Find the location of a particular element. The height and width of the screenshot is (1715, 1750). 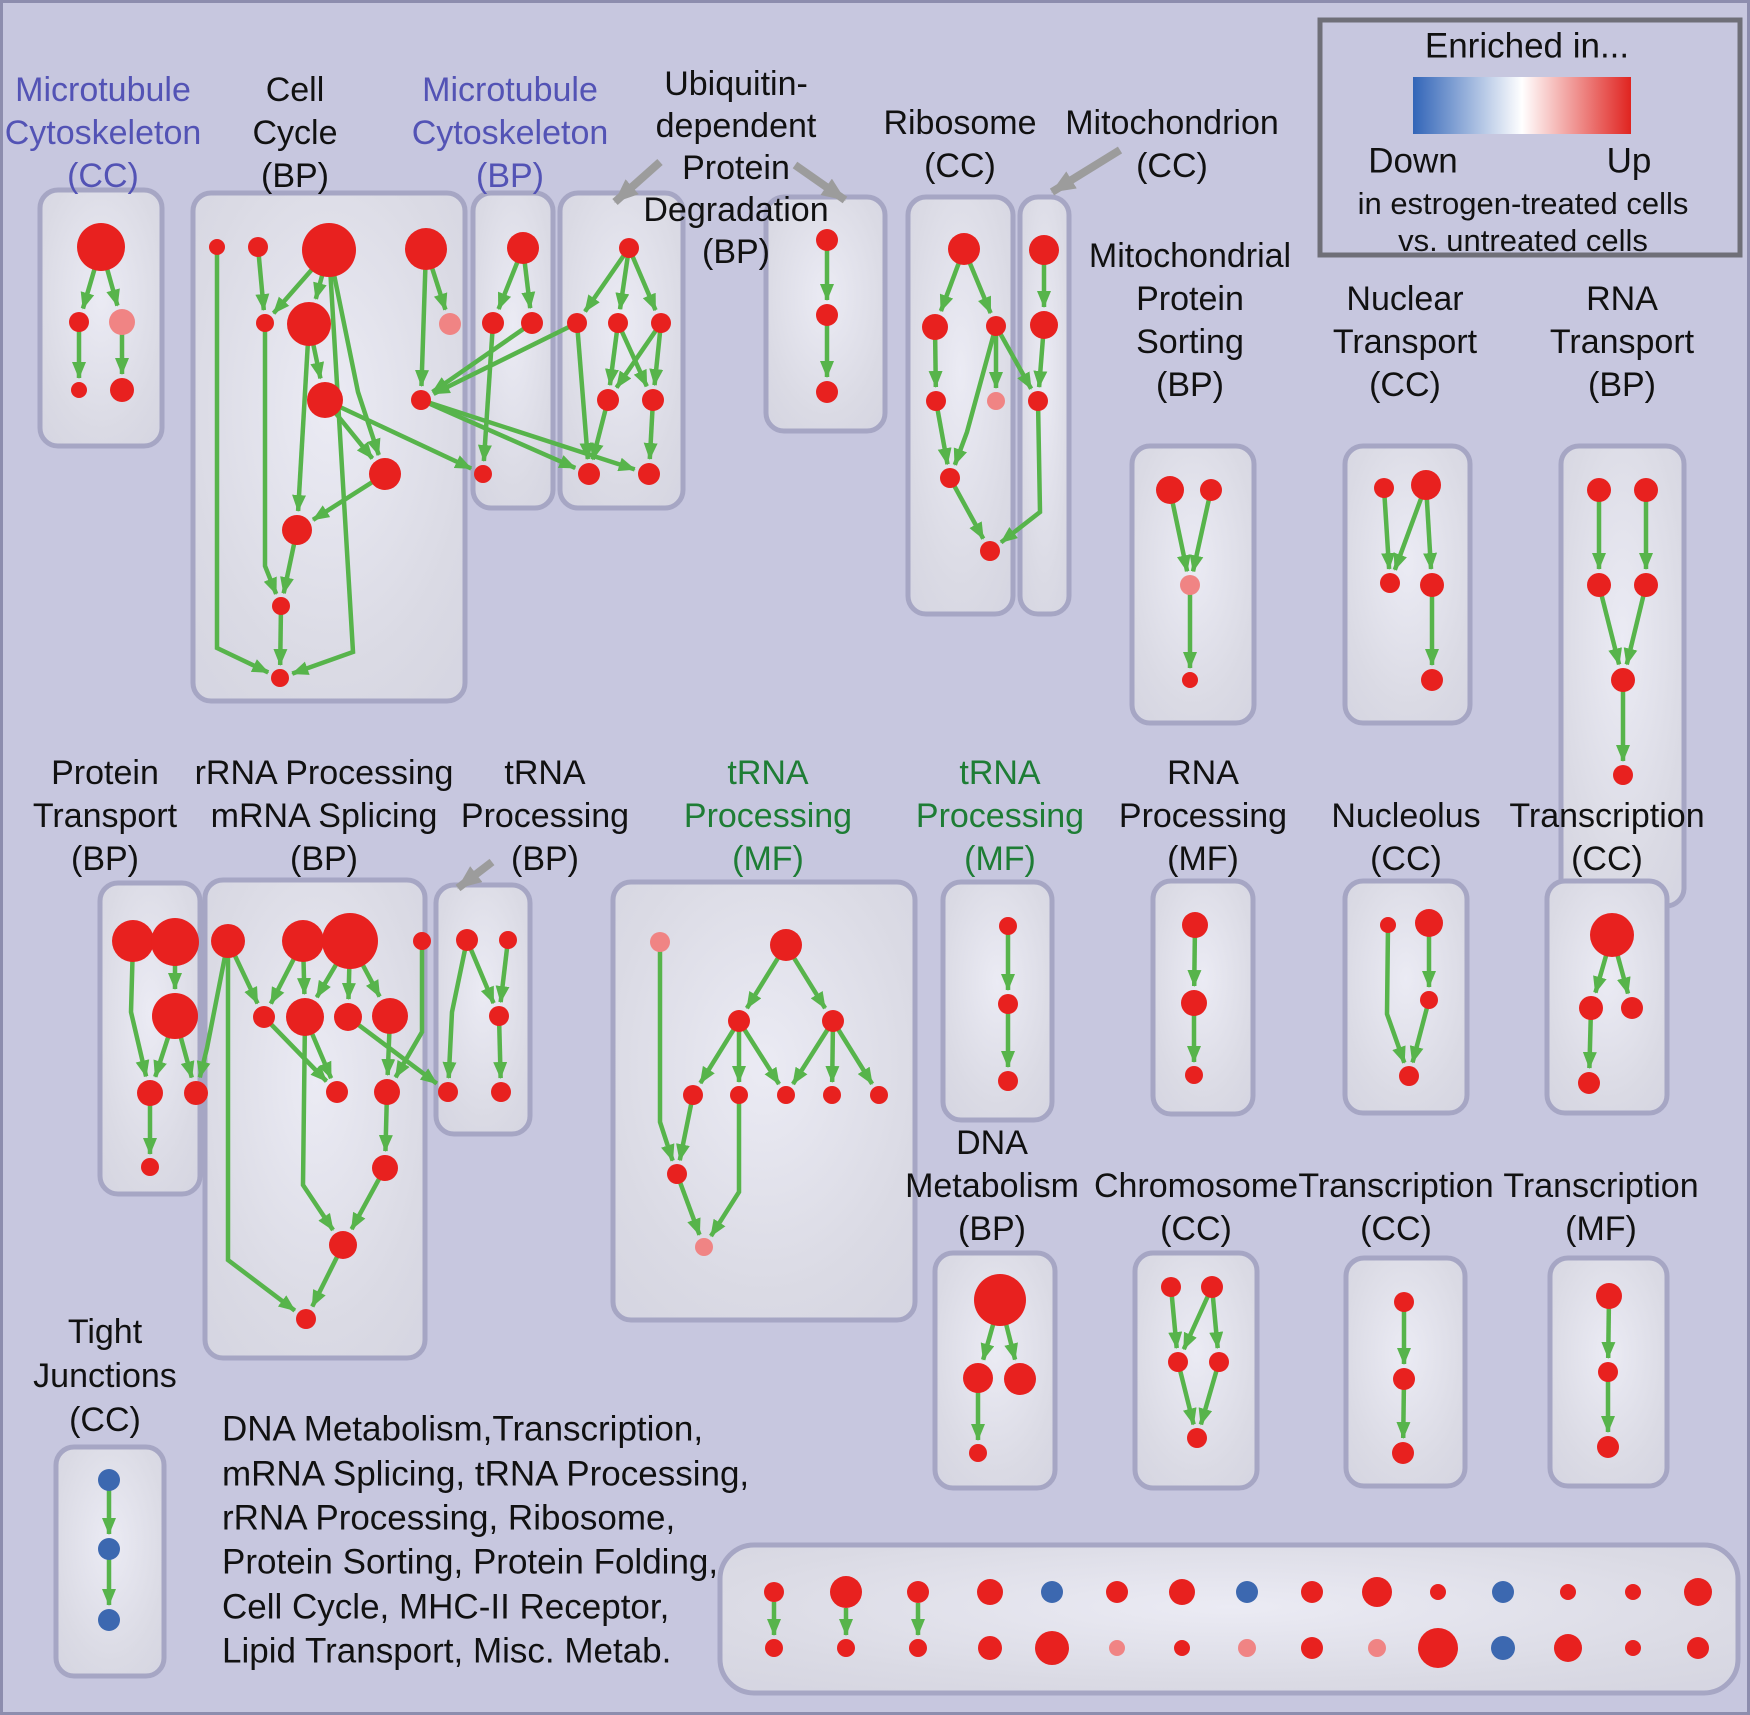

node-a2 is located at coordinates (79, 322).